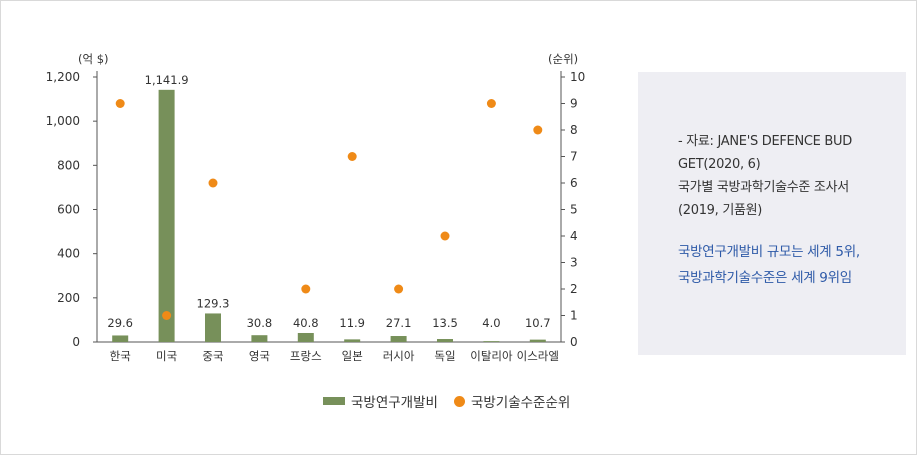  What do you see at coordinates (574, 210) in the screenshot?
I see `y-tick-label-right: 5` at bounding box center [574, 210].